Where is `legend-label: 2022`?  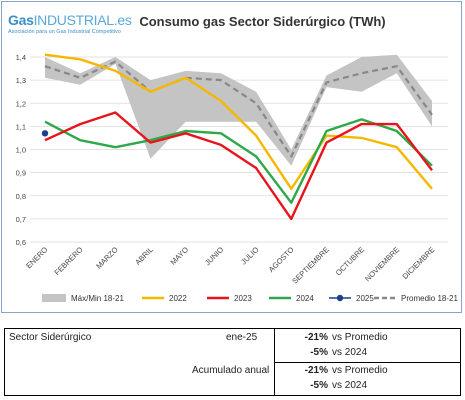
legend-label: 2022 is located at coordinates (178, 298).